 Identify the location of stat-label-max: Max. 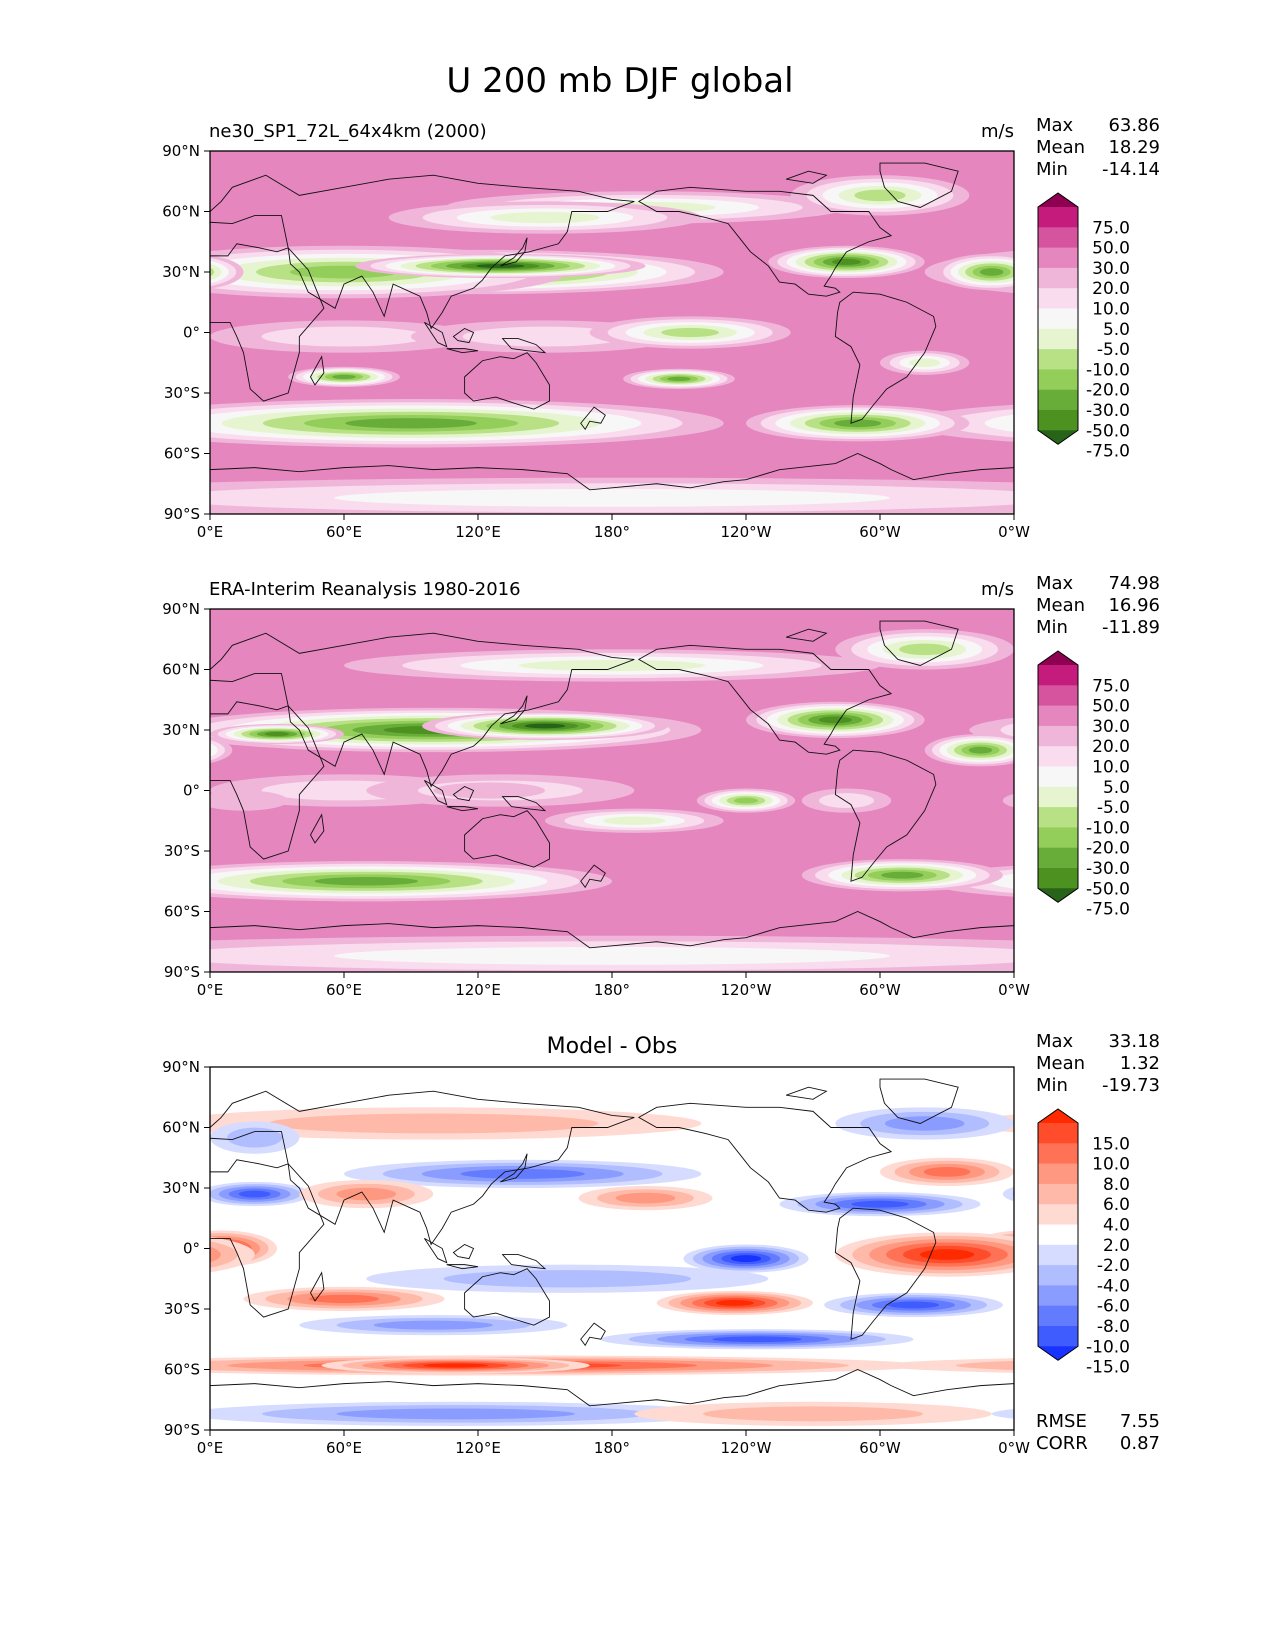
(1055, 1041).